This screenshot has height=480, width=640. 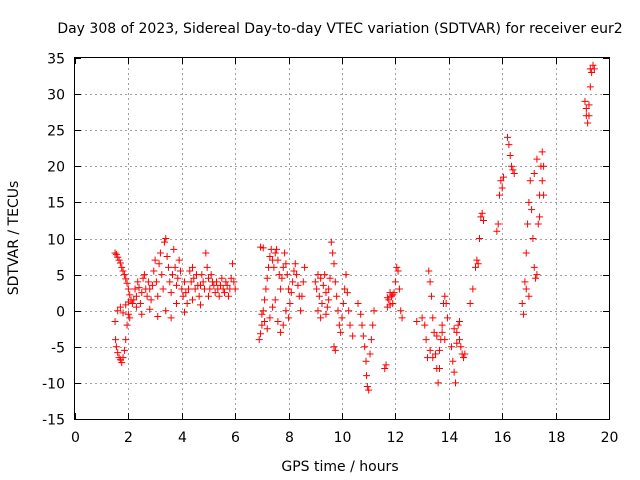 I want to click on y-tick-label: 25, so click(x=56, y=132).